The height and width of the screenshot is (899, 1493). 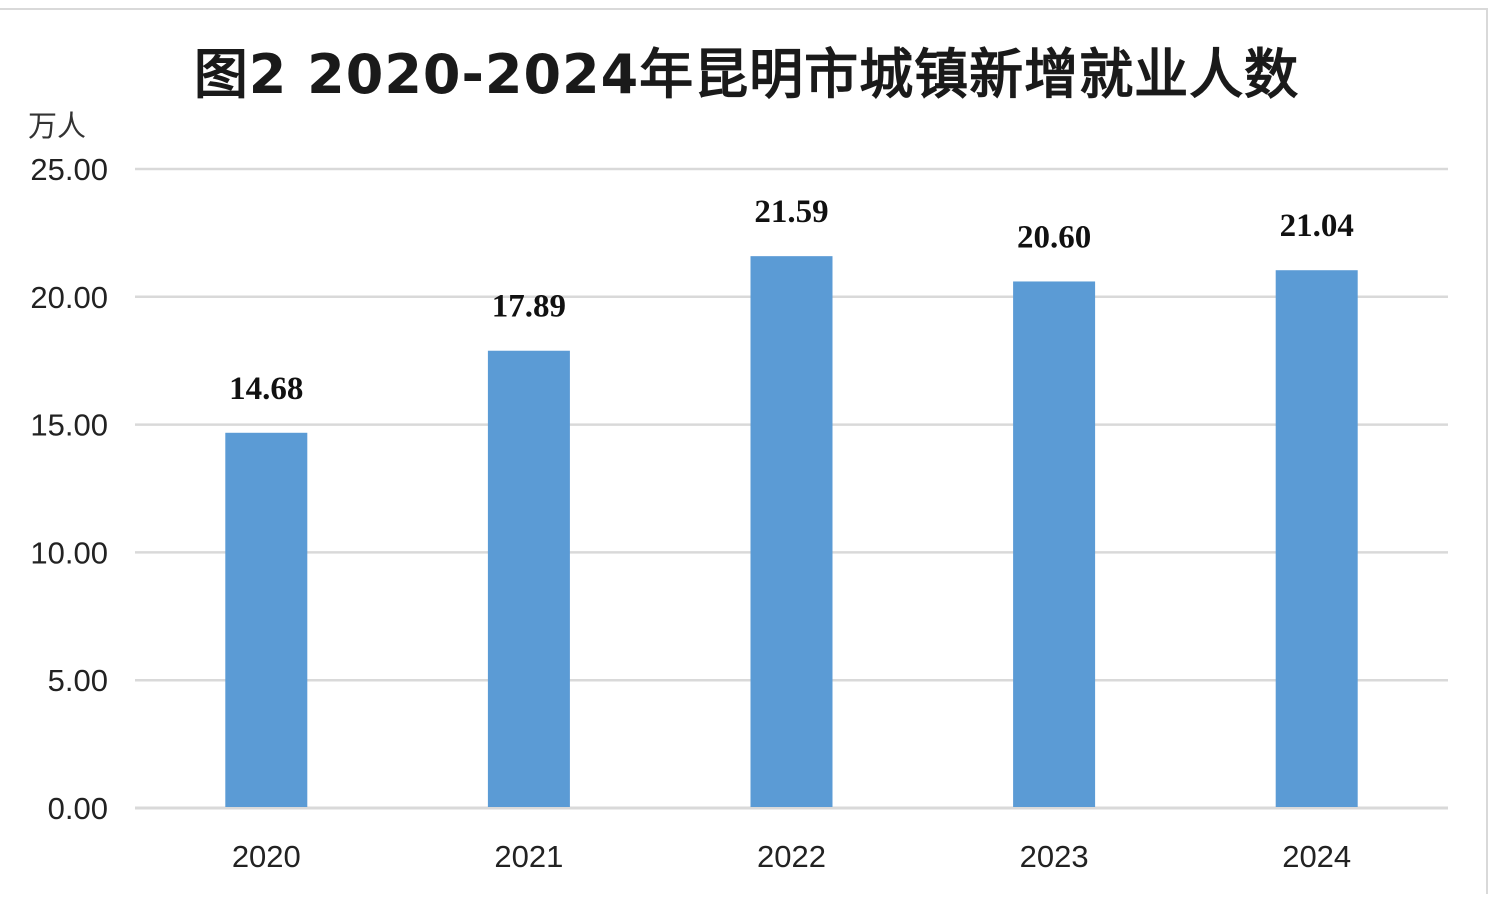 What do you see at coordinates (529, 307) in the screenshot?
I see `data-label-2021: 17.89` at bounding box center [529, 307].